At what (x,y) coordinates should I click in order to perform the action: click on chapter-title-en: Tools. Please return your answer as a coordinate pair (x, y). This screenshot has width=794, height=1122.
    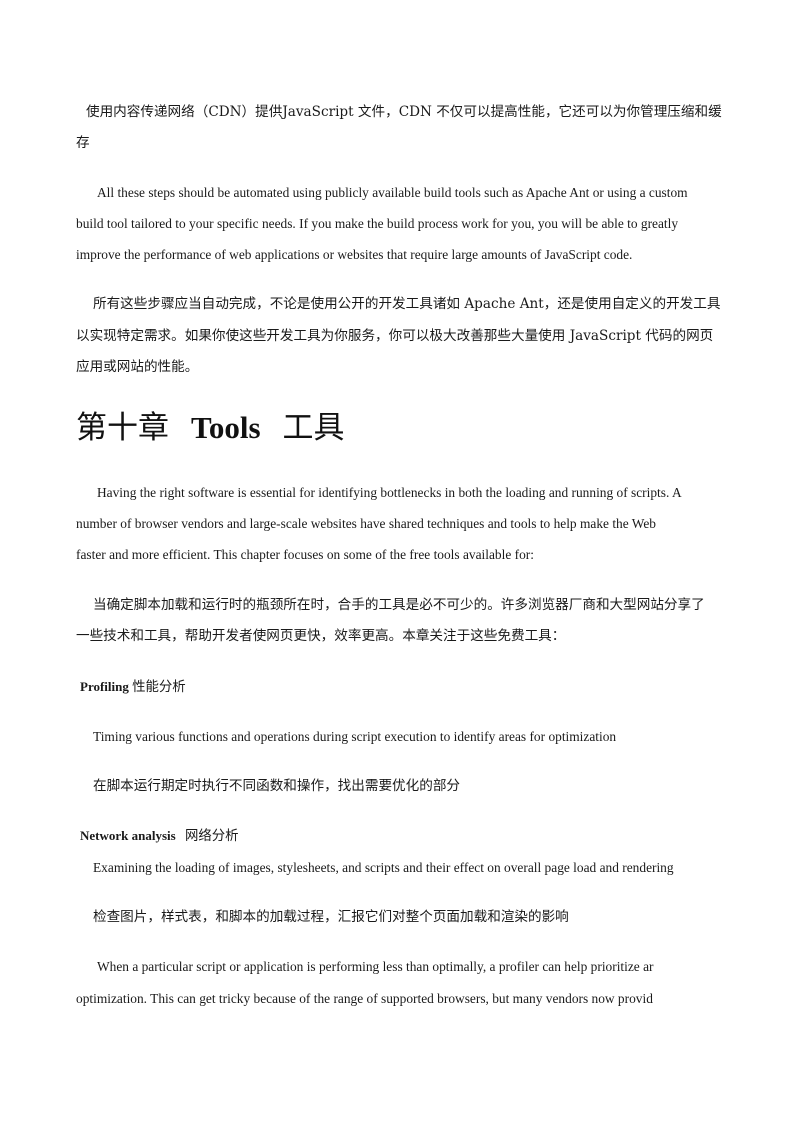
    Looking at the image, I should click on (226, 427).